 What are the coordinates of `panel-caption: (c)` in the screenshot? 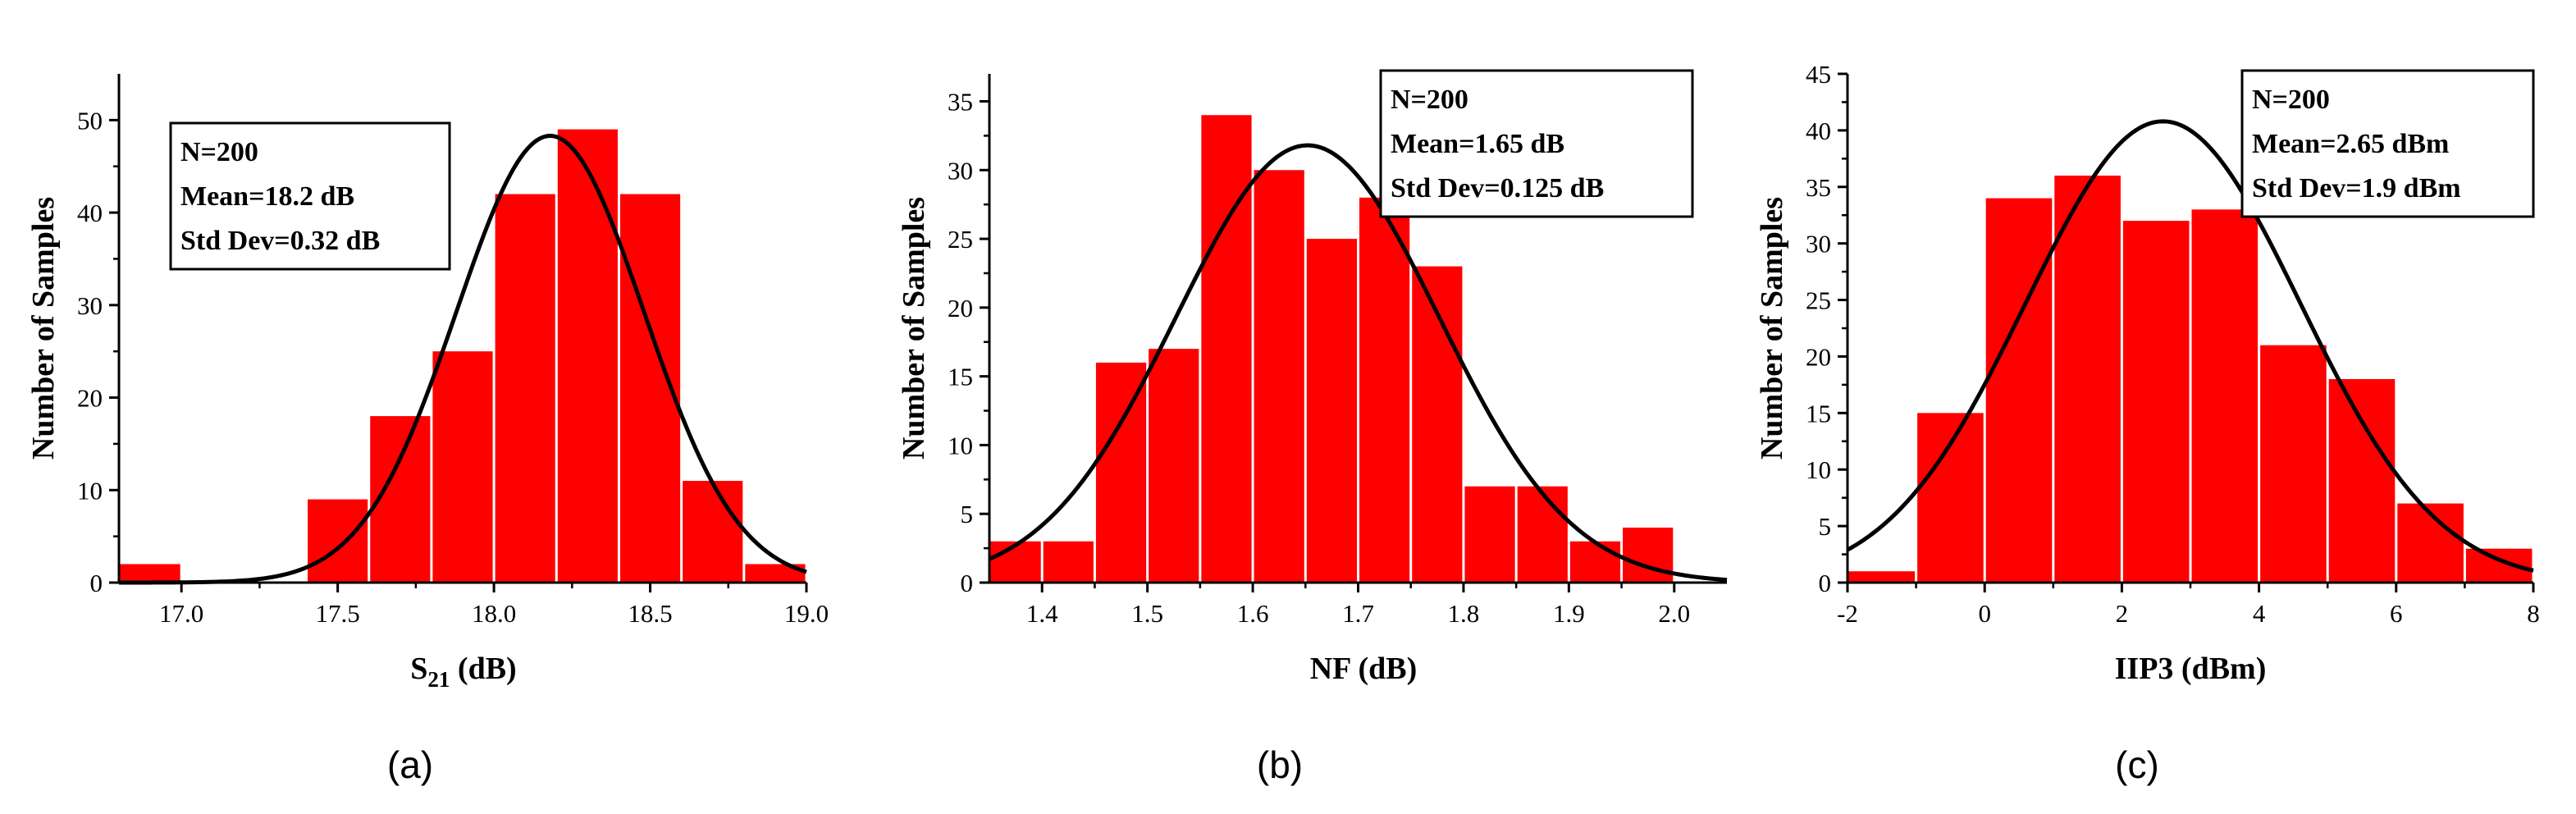 It's located at (2137, 764).